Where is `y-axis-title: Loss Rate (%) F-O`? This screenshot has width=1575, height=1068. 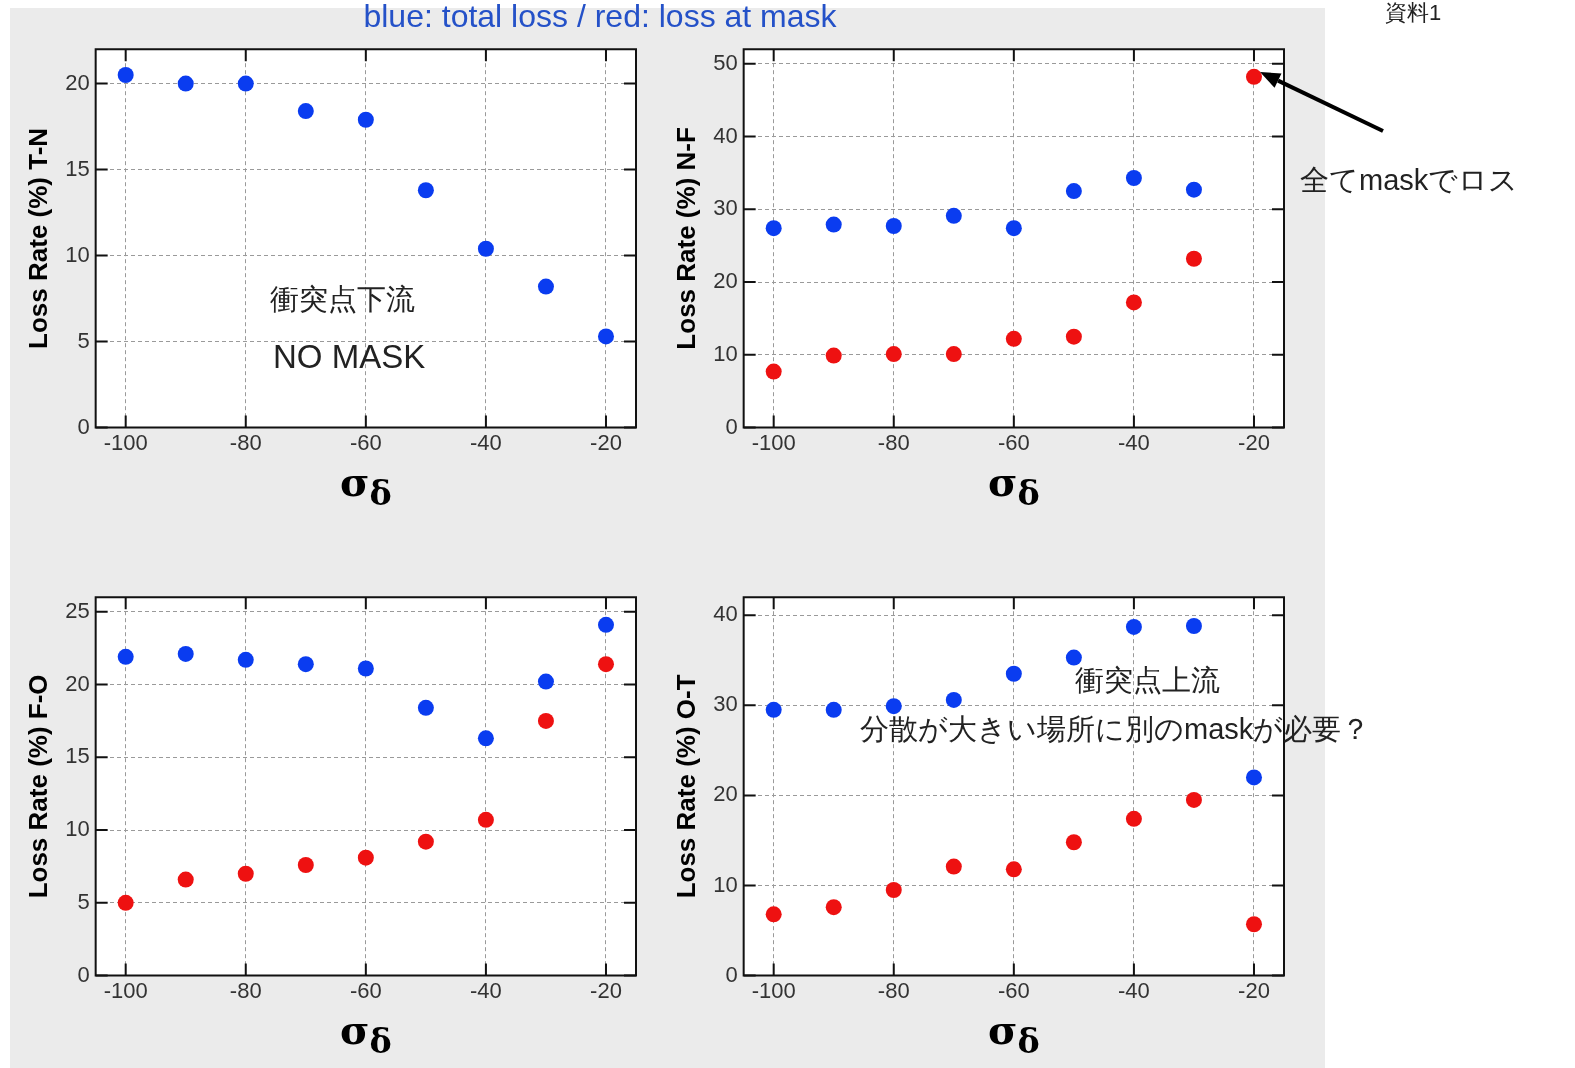 y-axis-title: Loss Rate (%) F-O is located at coordinates (37, 786).